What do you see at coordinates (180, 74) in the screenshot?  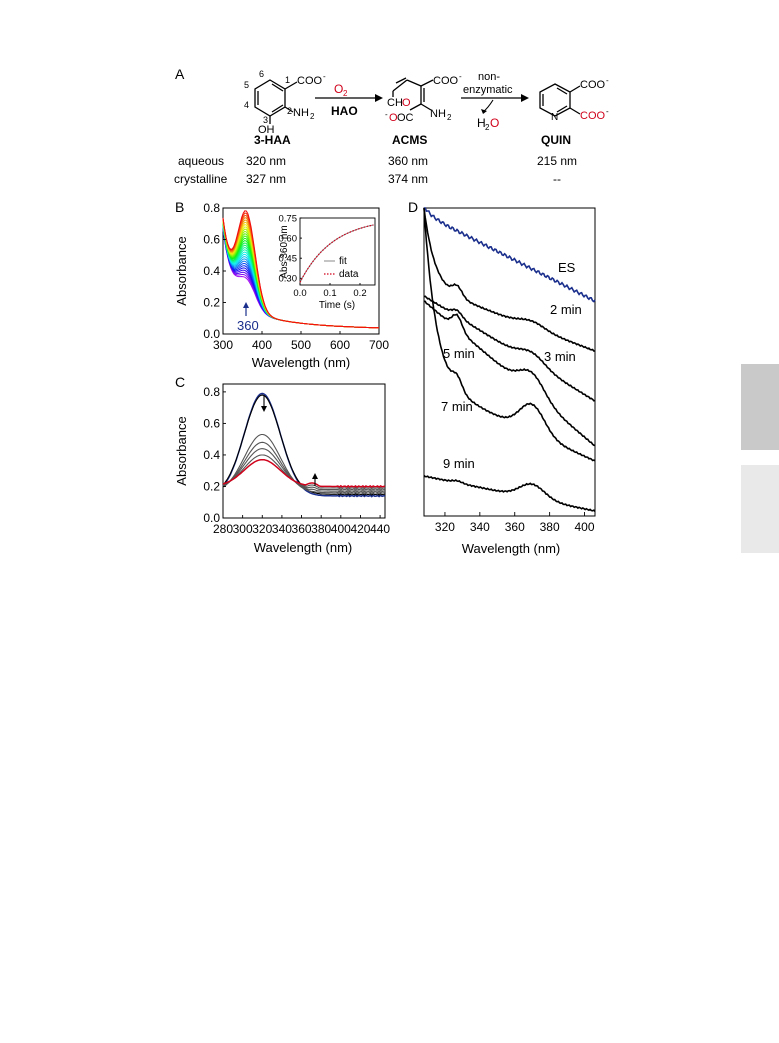 I see `panel-a-letter: A` at bounding box center [180, 74].